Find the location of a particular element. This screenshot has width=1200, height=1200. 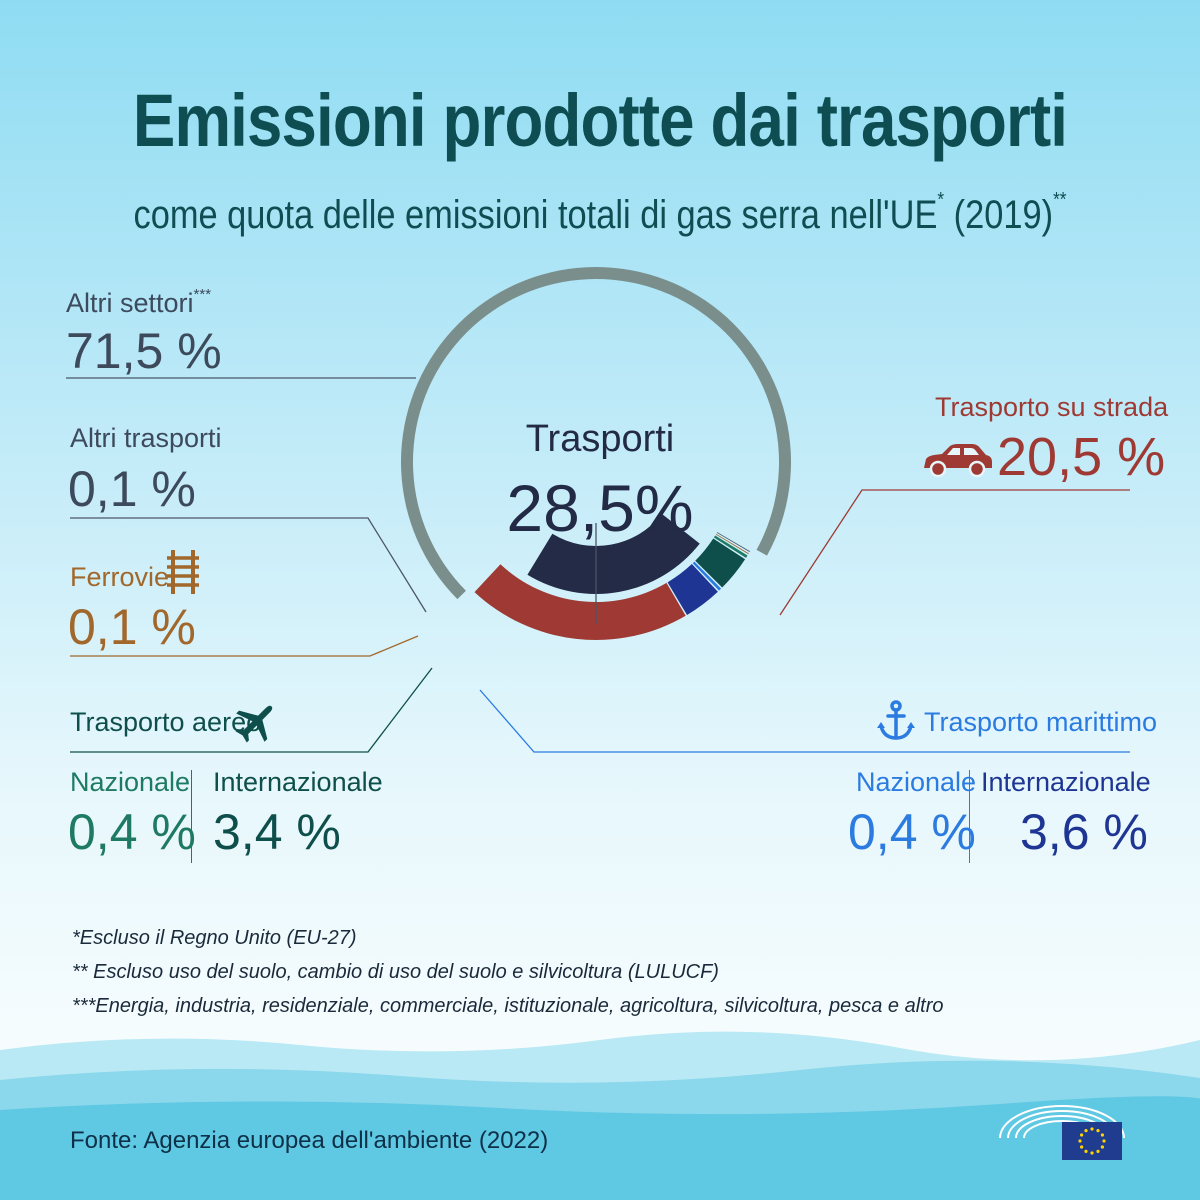

slice-aereo-internazionale is located at coordinates (720, 563).